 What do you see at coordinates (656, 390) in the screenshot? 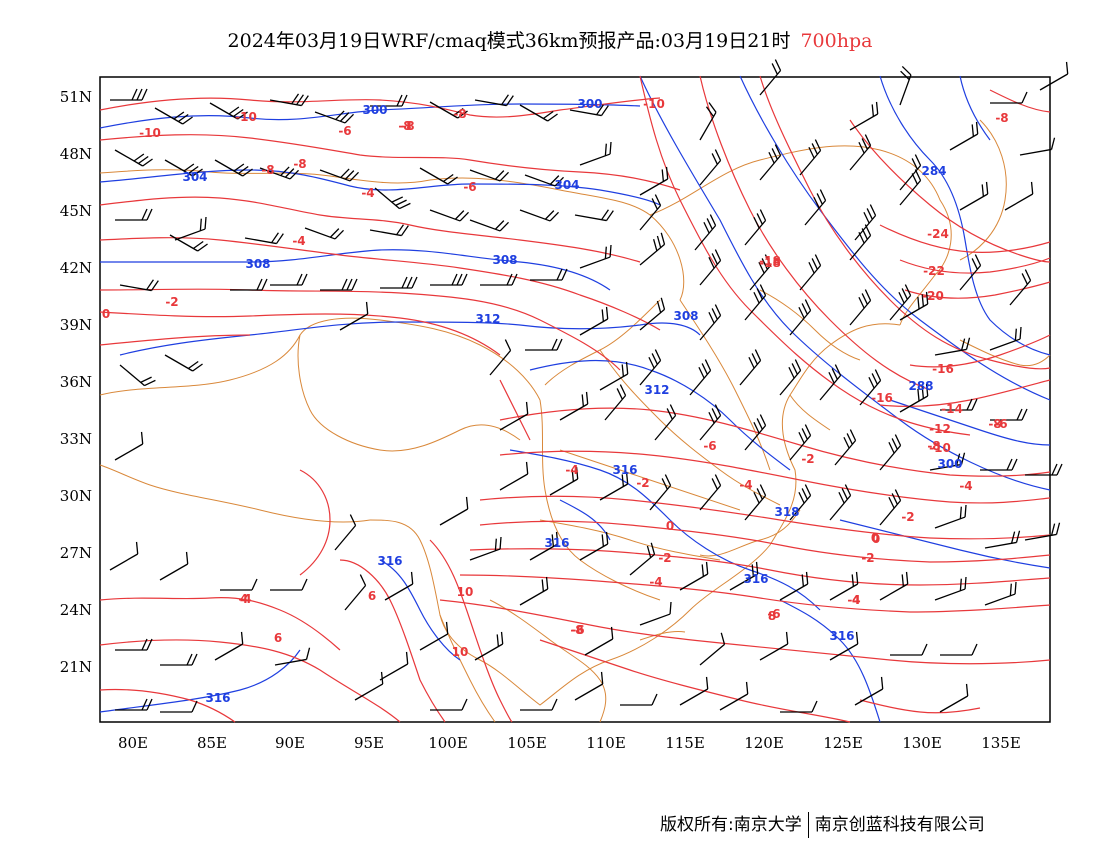
I see `height-label: 312` at bounding box center [656, 390].